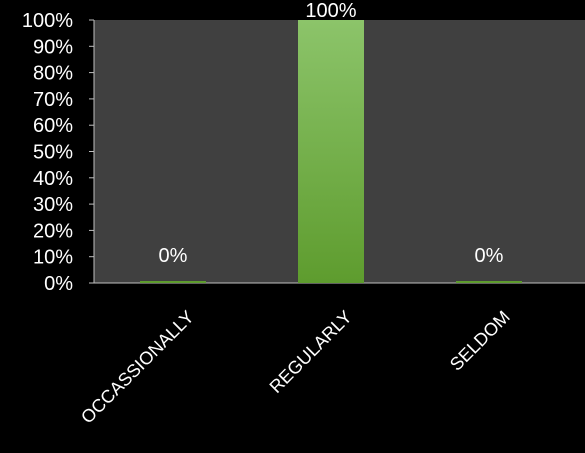 The image size is (585, 453). What do you see at coordinates (53, 231) in the screenshot?
I see `y-tick-label: 20%` at bounding box center [53, 231].